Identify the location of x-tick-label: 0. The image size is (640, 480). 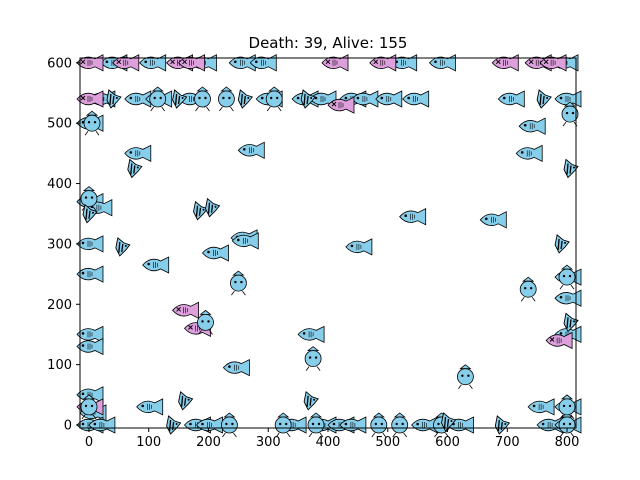
(89, 442).